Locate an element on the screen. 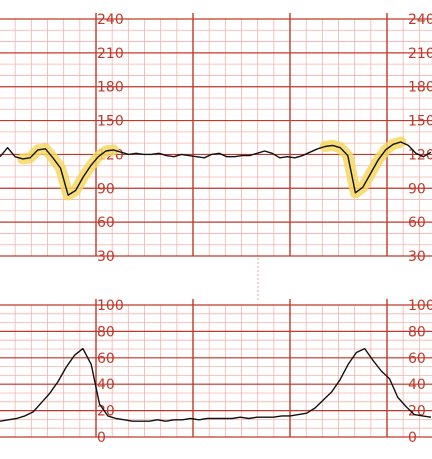  fhr-tick-label-right-90: 90 is located at coordinates (417, 189).